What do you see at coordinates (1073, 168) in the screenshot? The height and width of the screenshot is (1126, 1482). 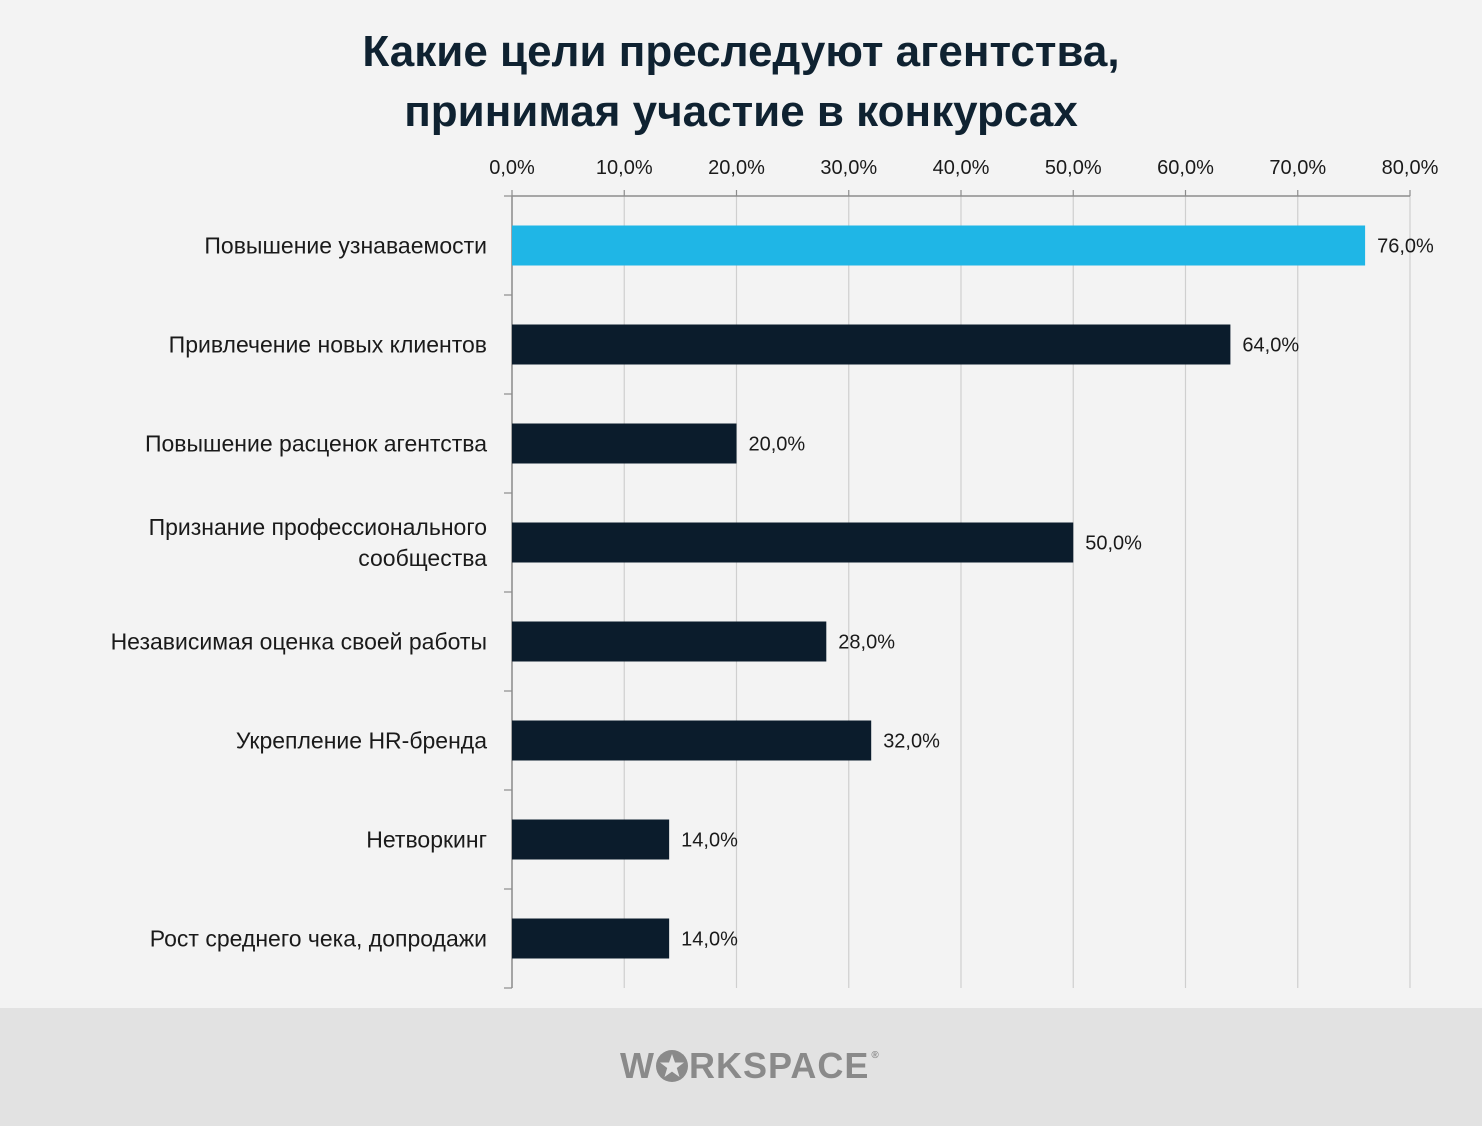 I see `x-tick-label: 50,0%` at bounding box center [1073, 168].